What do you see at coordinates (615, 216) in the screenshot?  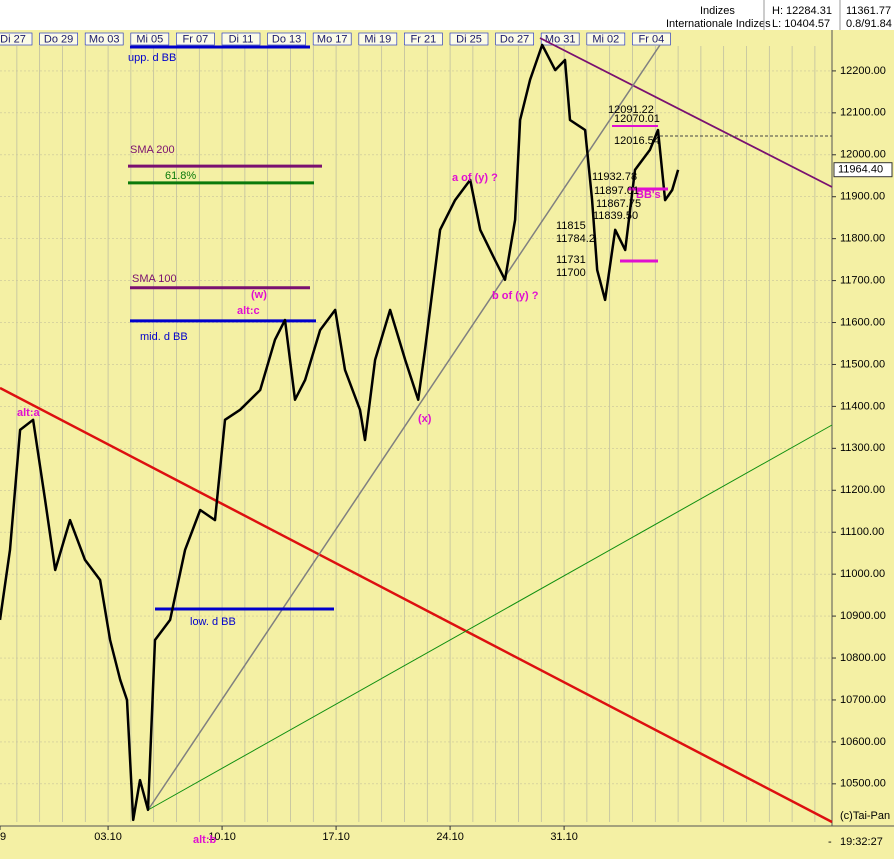 I see `price-label: 11839.50` at bounding box center [615, 216].